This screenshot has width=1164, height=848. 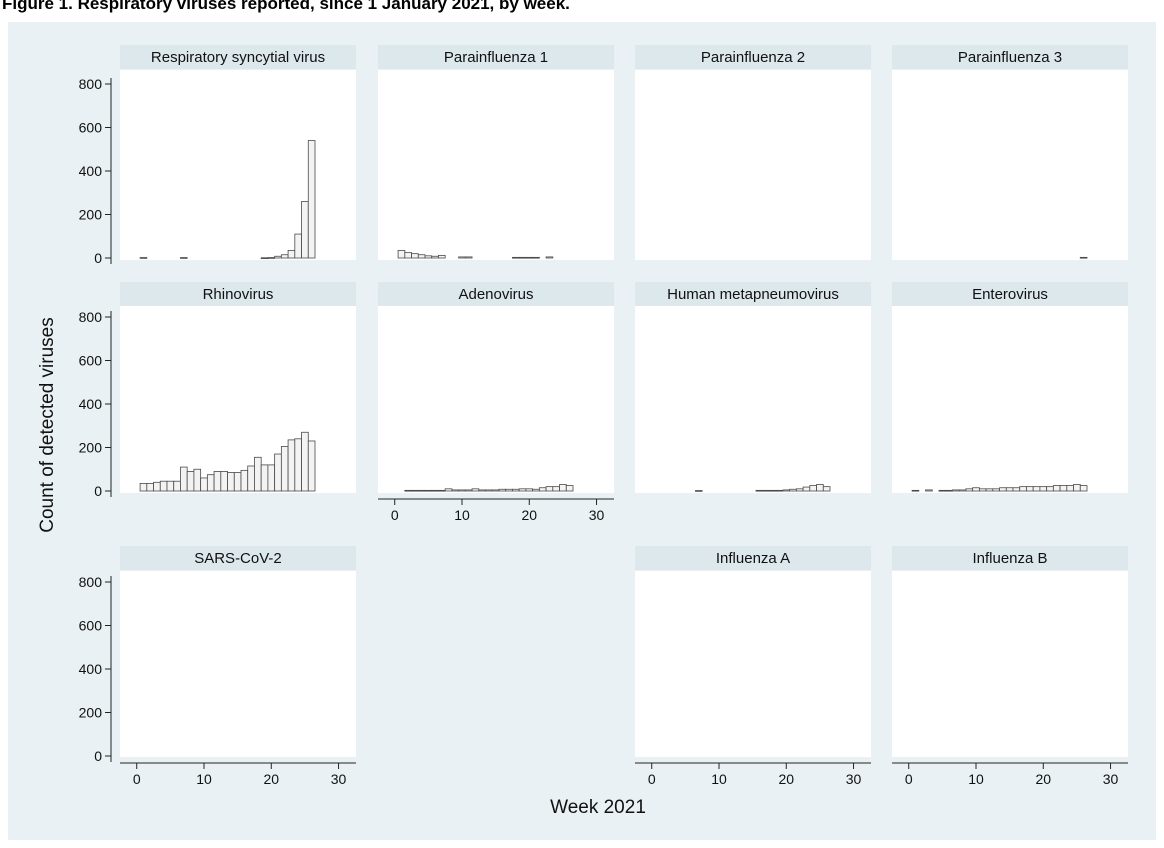 I want to click on y-tick-label: 200, so click(x=91, y=215).